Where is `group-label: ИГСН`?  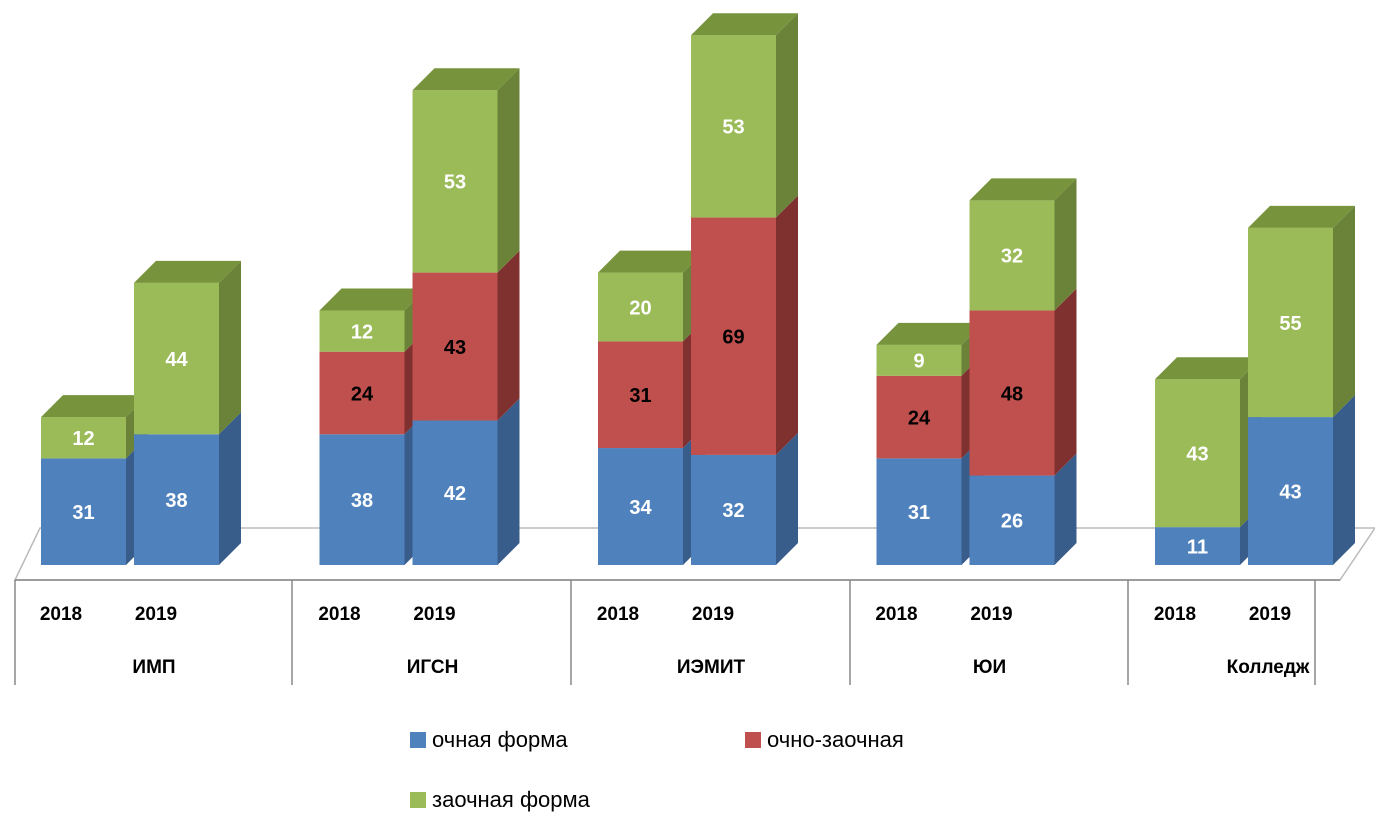
group-label: ИГСН is located at coordinates (433, 667).